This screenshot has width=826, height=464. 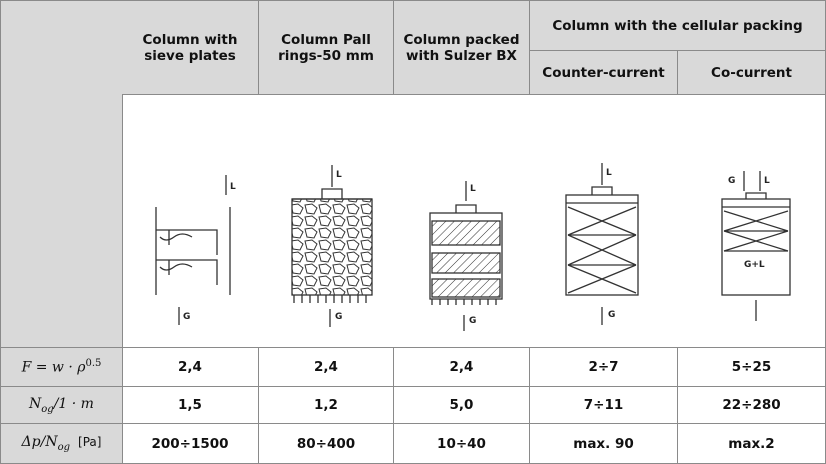 I want to click on value-cell: 5÷25, so click(x=752, y=367).